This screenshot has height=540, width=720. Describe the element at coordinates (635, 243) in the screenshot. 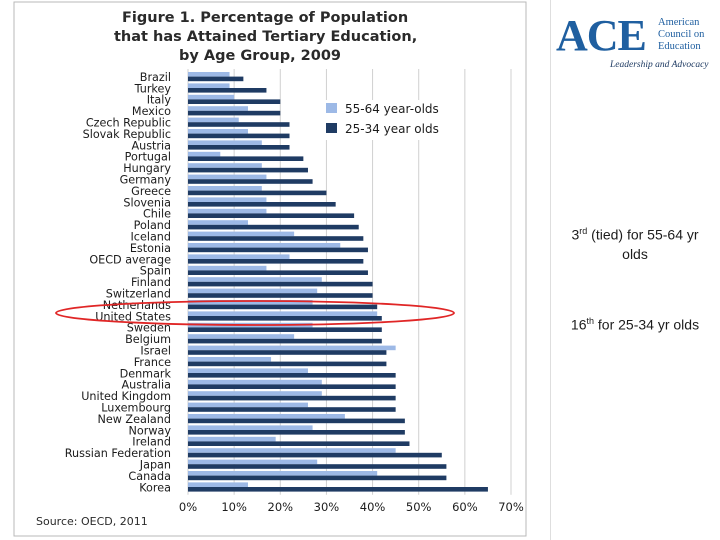

I see `rank-note-55-64: 3rd (tied) for 55-64 yr olds` at that location.